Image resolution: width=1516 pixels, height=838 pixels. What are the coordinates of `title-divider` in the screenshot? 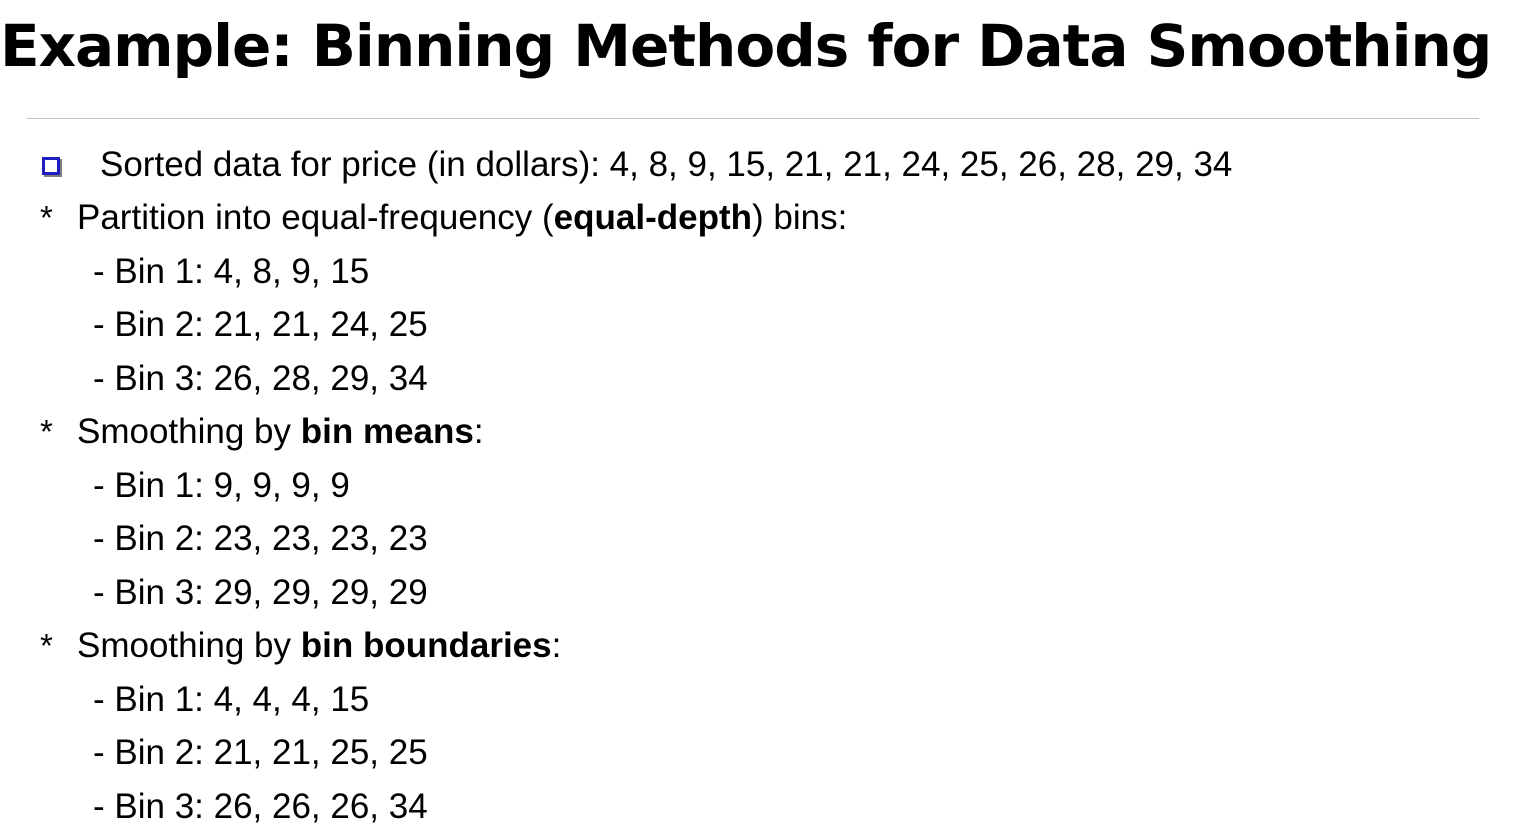 It's located at (753, 118).